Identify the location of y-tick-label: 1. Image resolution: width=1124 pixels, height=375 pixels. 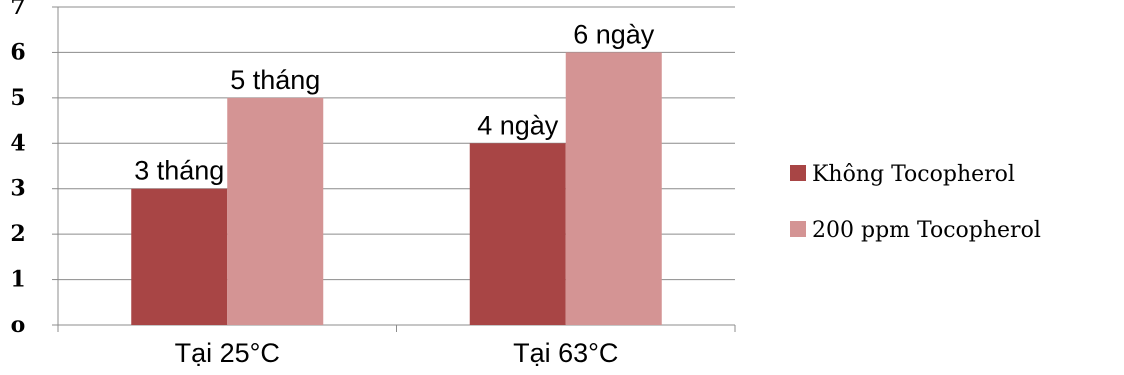
(17, 280).